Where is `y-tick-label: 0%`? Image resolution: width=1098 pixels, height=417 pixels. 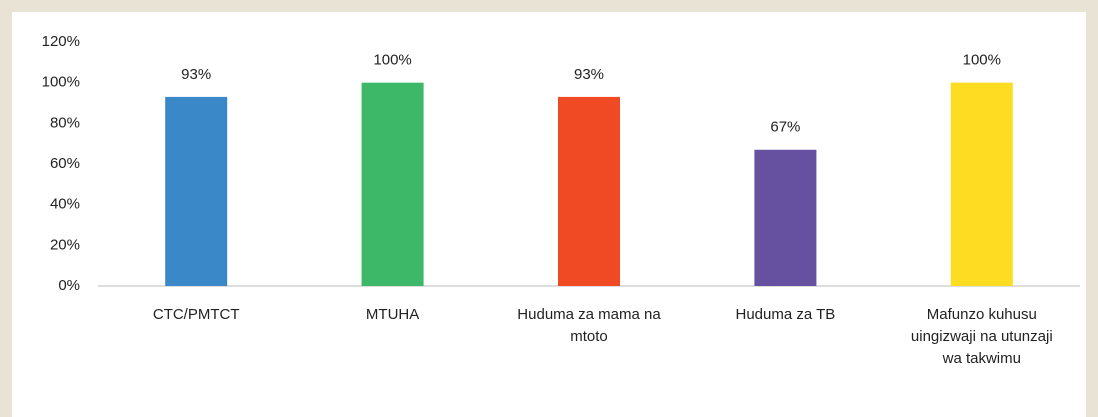 y-tick-label: 0% is located at coordinates (69, 285).